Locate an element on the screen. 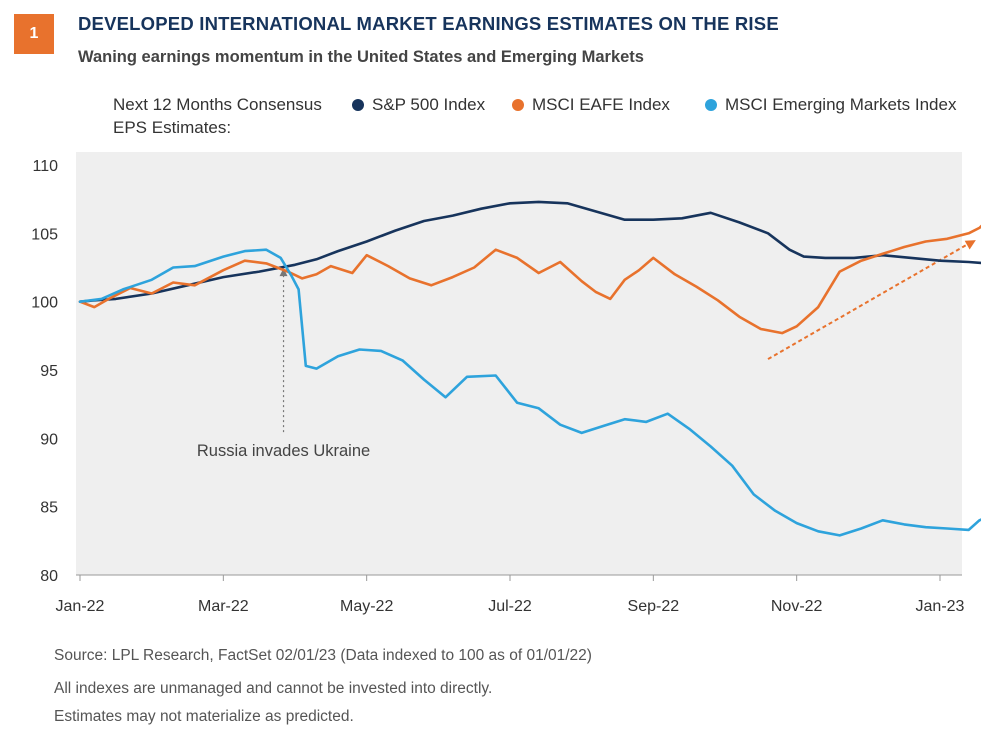  x-tick-label: Sep-22 is located at coordinates (654, 606).